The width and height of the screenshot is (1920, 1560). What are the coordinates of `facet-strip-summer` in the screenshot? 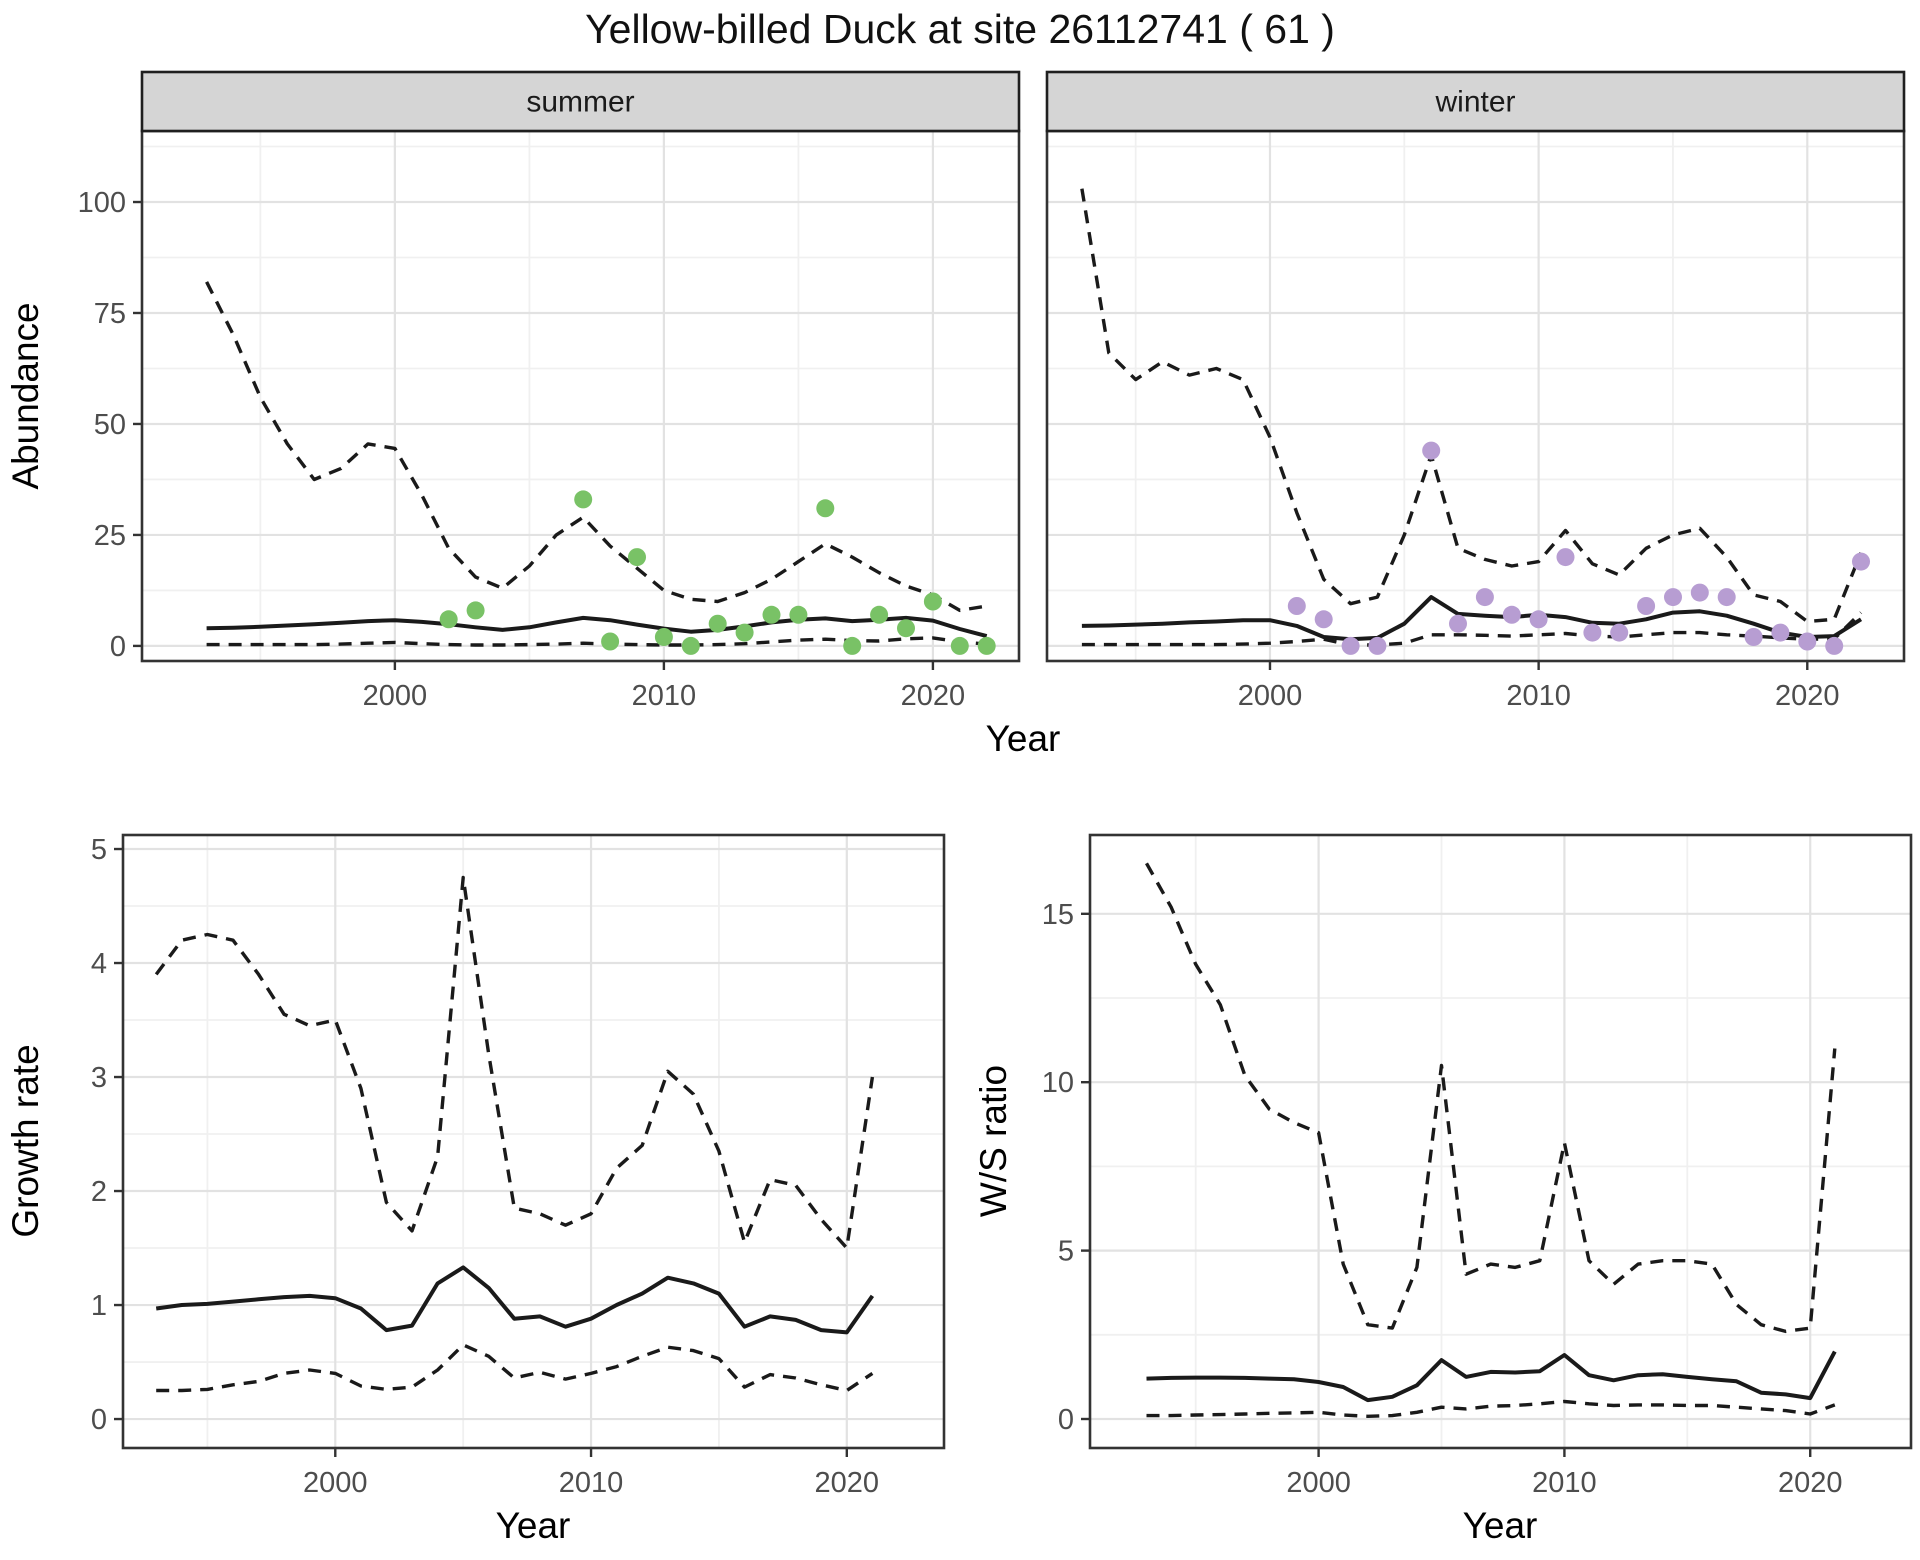 It's located at (580, 101).